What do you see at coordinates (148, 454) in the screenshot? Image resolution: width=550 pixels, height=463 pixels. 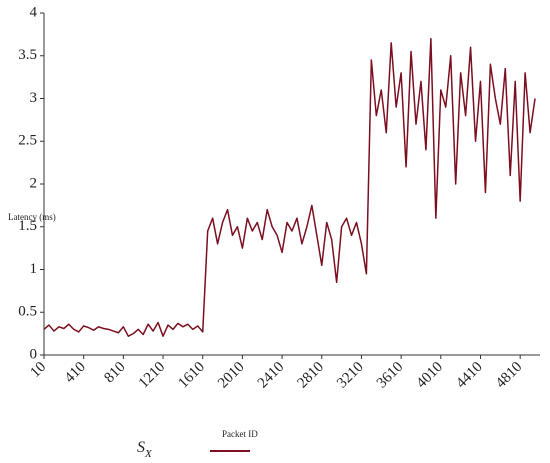 I see `annotation-subscript: X` at bounding box center [148, 454].